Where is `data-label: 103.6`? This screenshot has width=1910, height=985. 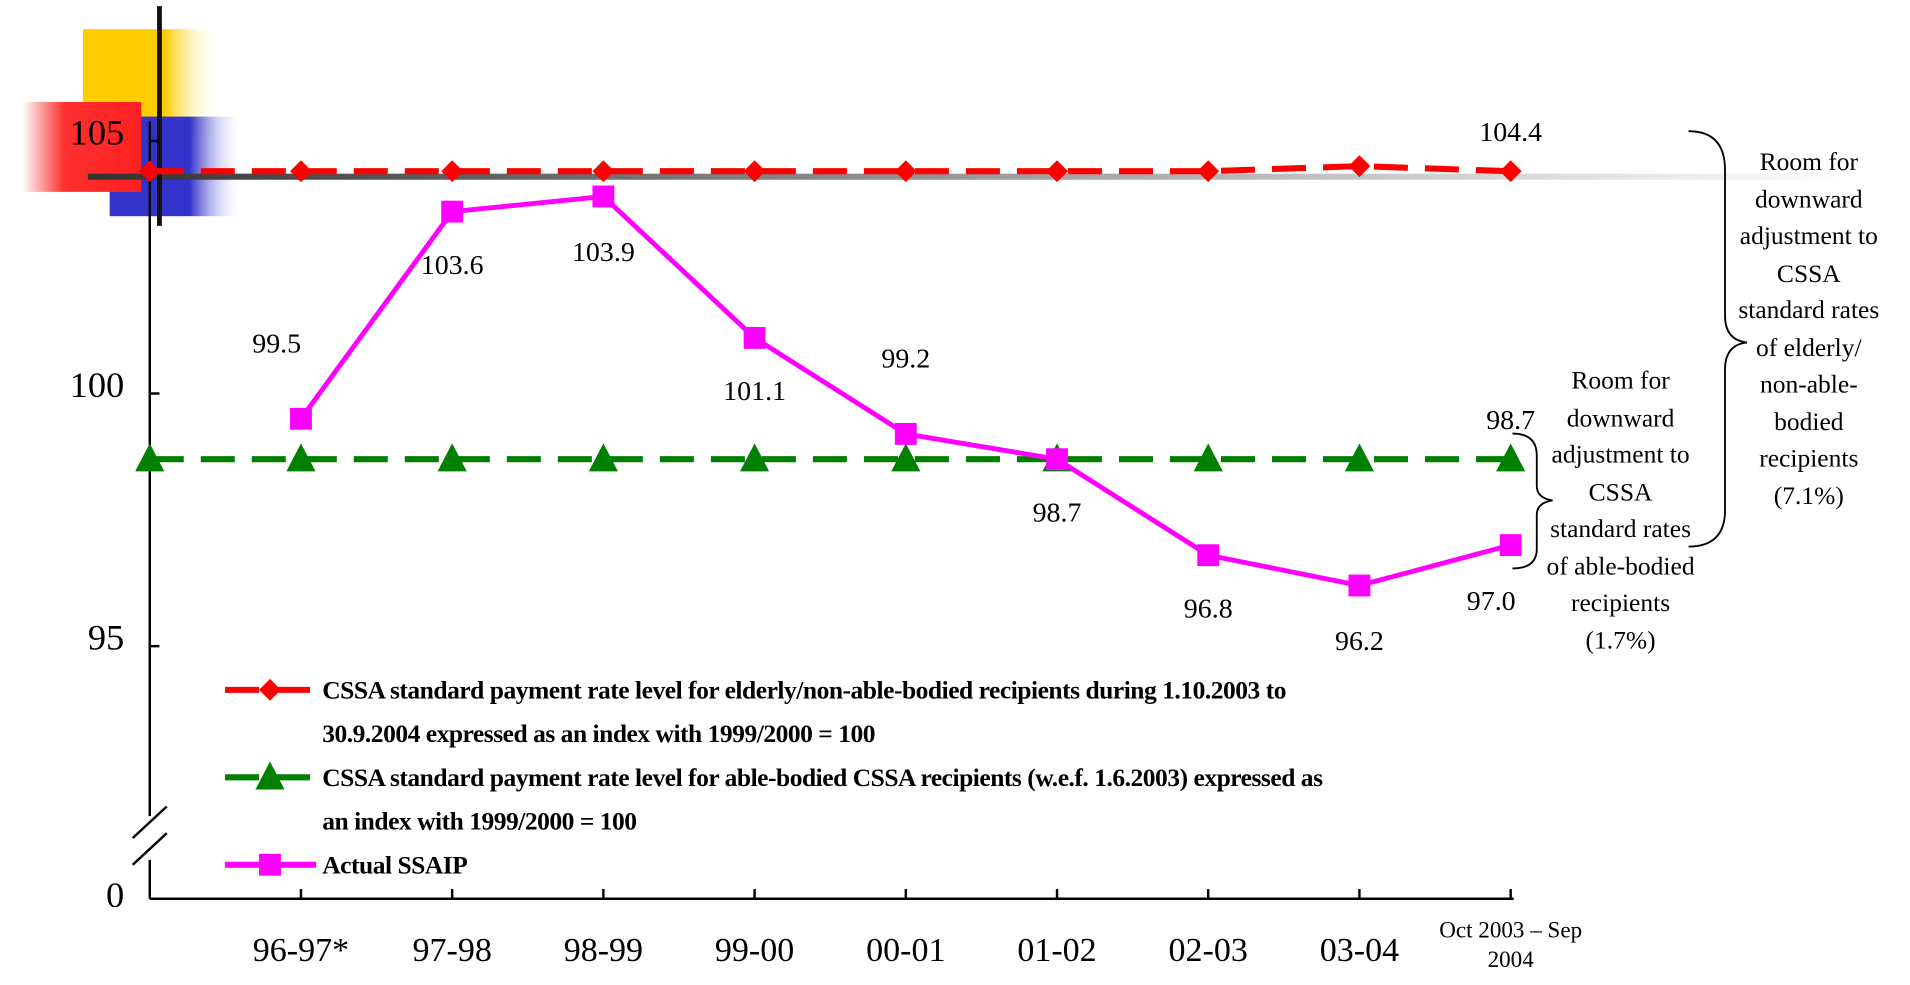
data-label: 103.6 is located at coordinates (452, 265).